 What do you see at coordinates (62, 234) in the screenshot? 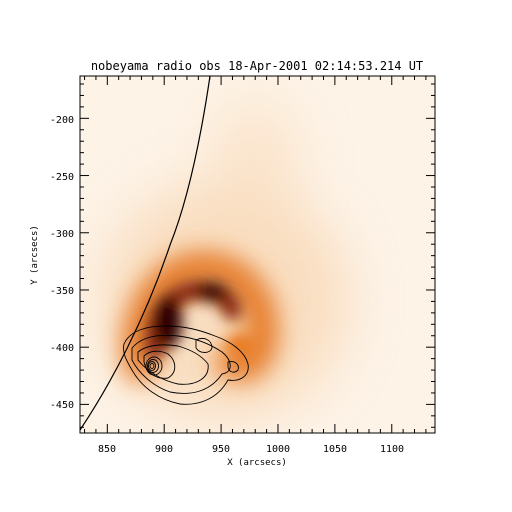
I see `y-tick-label: -300` at bounding box center [62, 234].